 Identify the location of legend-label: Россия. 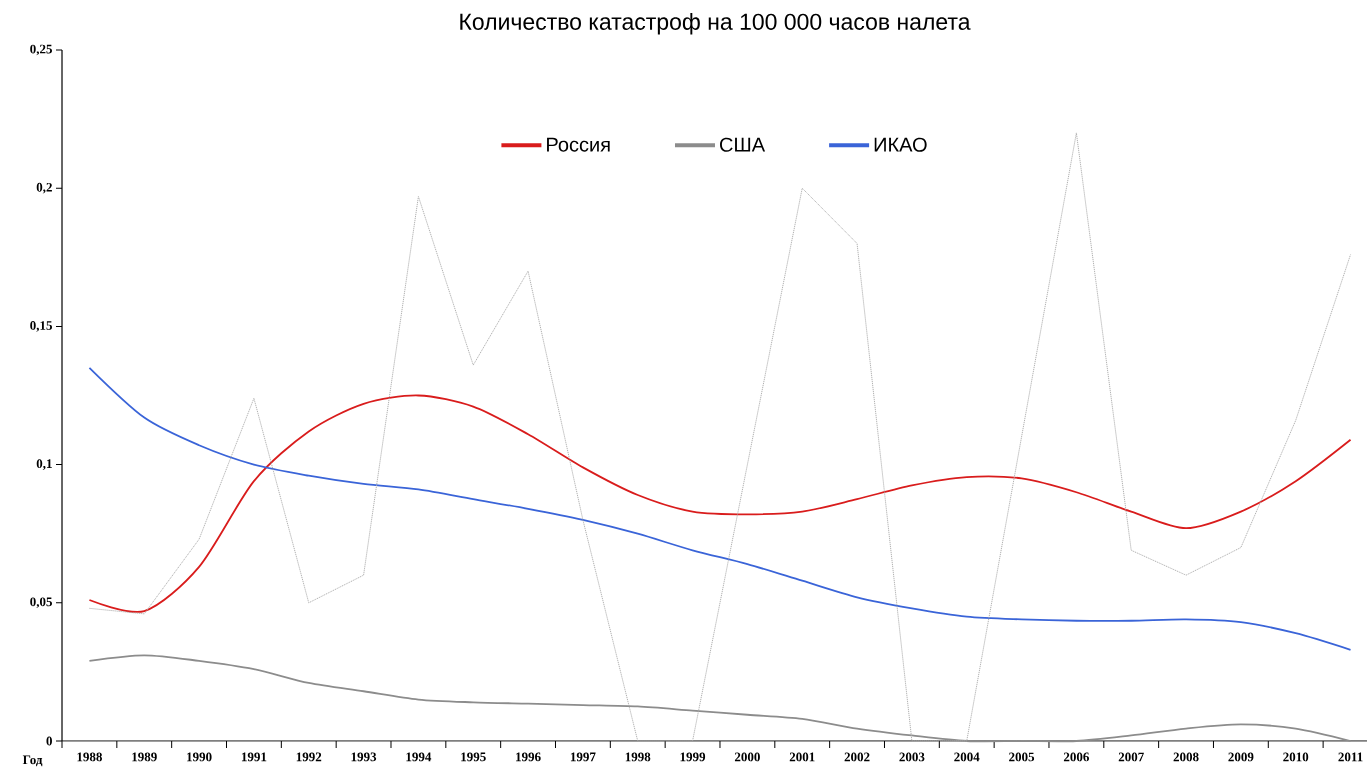
(578, 144).